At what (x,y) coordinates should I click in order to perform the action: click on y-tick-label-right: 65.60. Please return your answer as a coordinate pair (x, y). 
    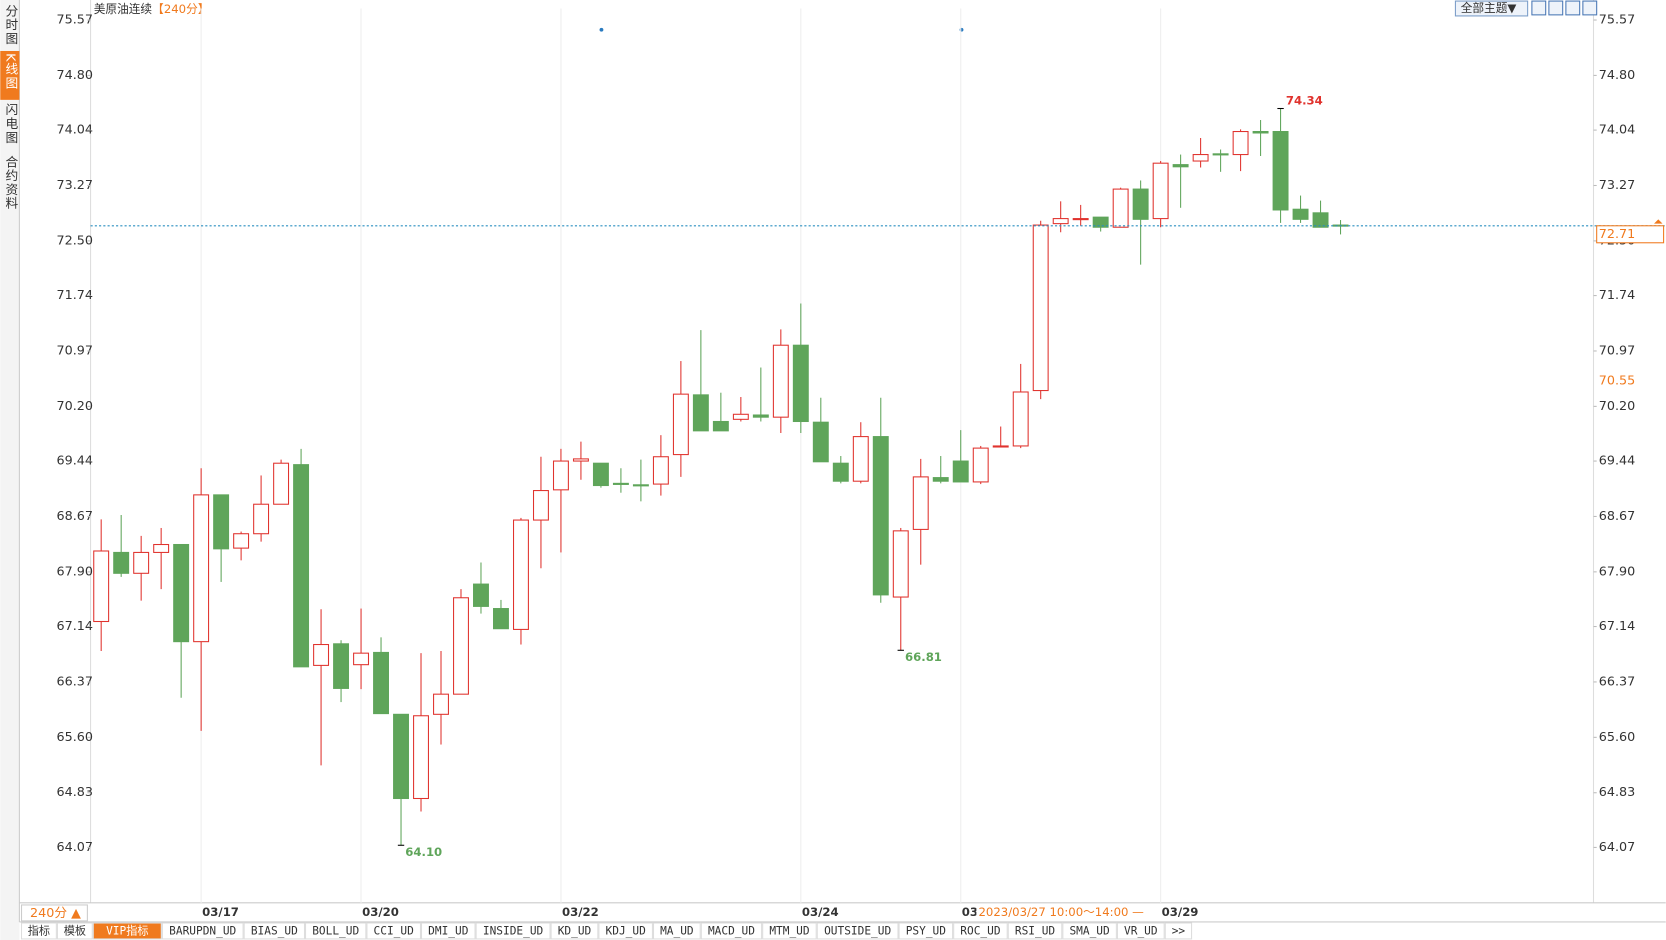
    Looking at the image, I should click on (1617, 737).